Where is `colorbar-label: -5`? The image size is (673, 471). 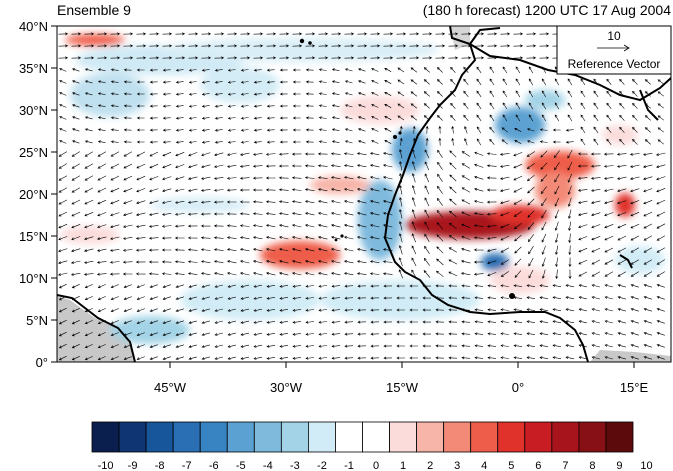 colorbar-label: -5 is located at coordinates (241, 465).